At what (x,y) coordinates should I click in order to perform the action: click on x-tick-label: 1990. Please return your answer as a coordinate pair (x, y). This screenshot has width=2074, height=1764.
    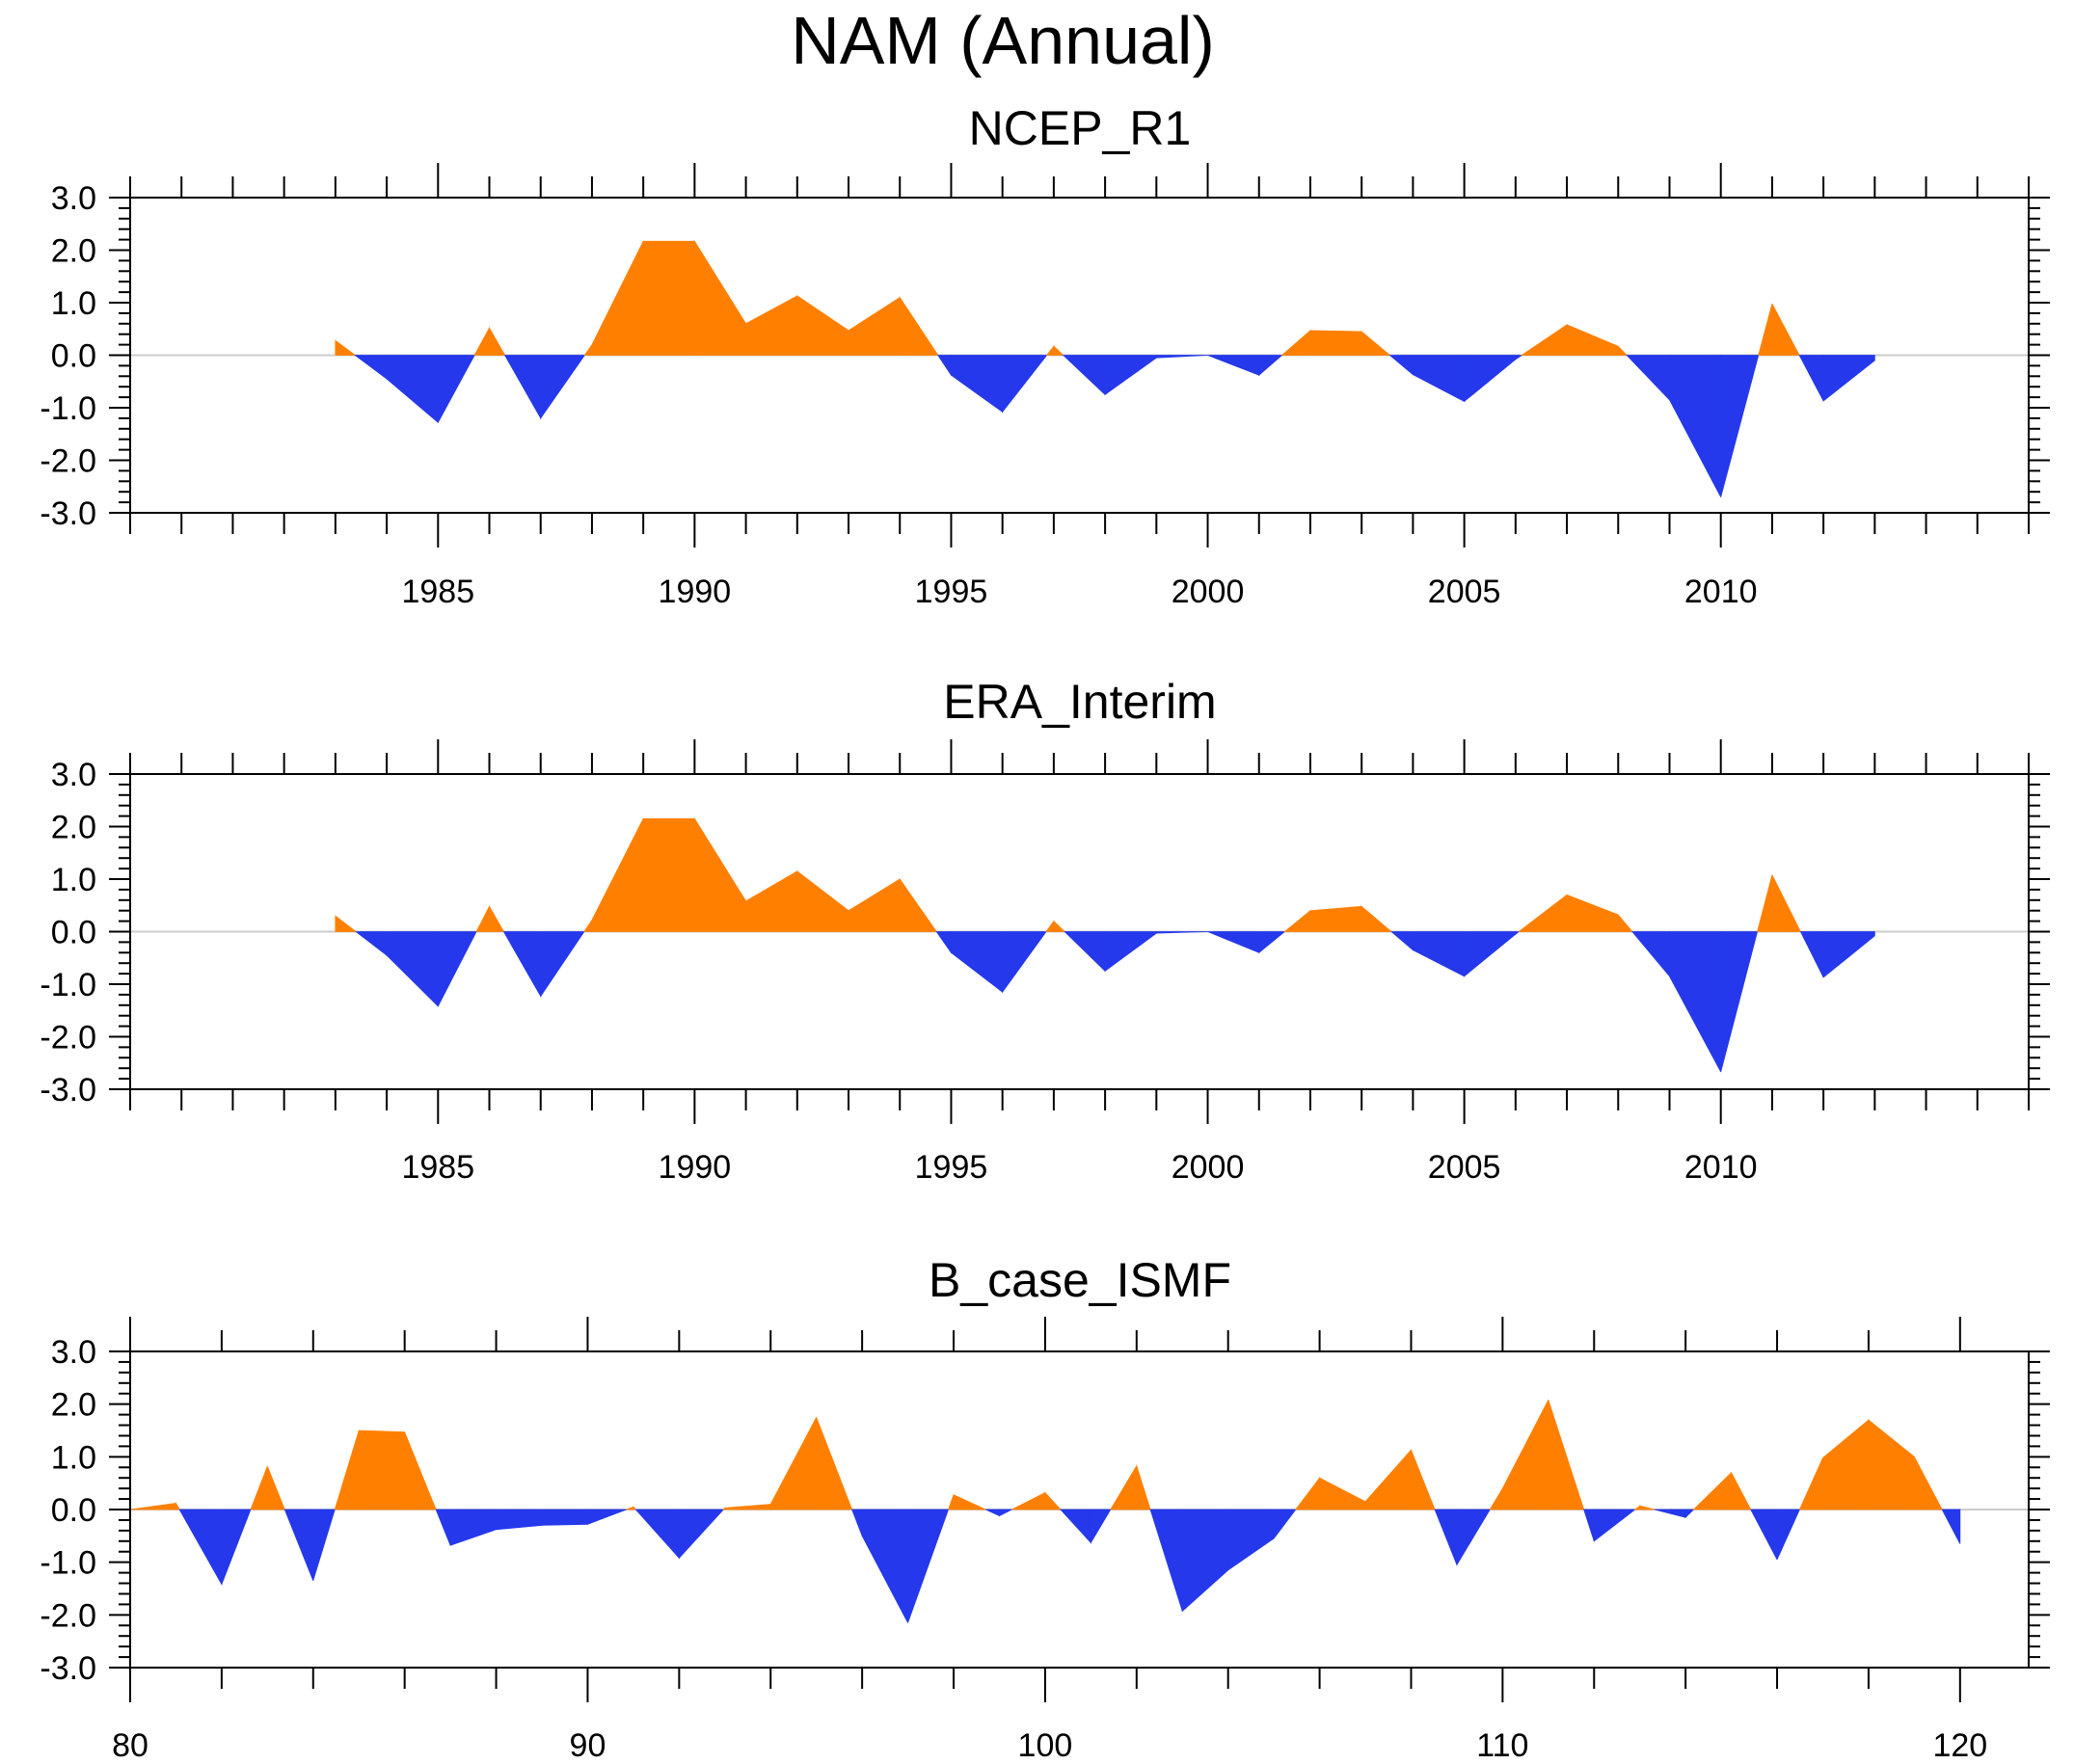
    Looking at the image, I should click on (695, 592).